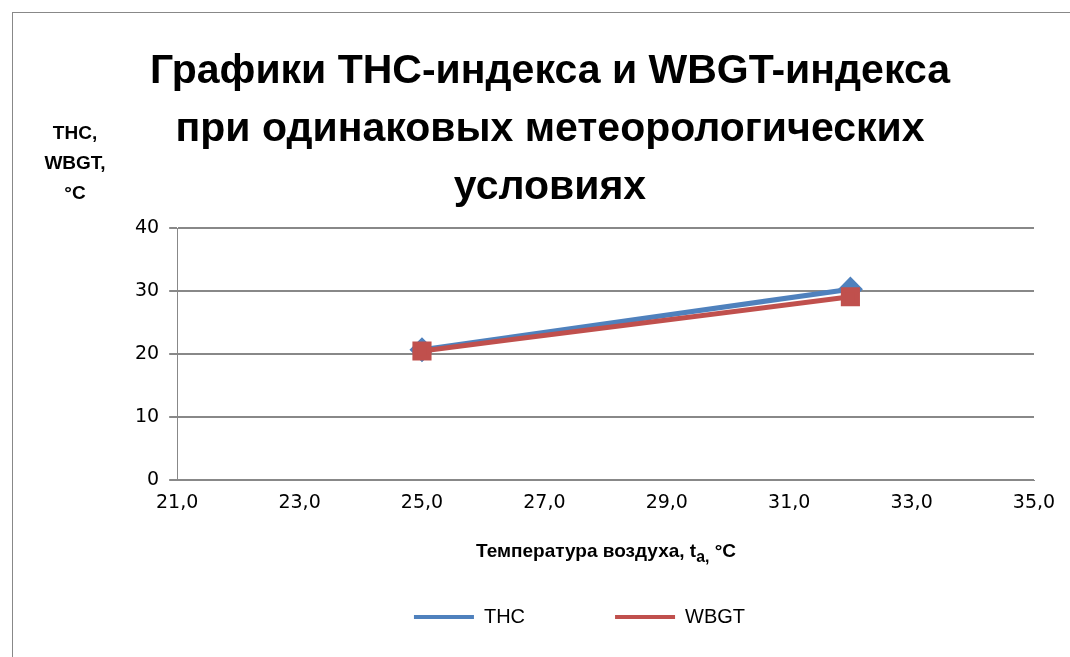 The image size is (1070, 657). Describe the element at coordinates (422, 500) in the screenshot. I see `x-tick-label: 25,0` at that location.